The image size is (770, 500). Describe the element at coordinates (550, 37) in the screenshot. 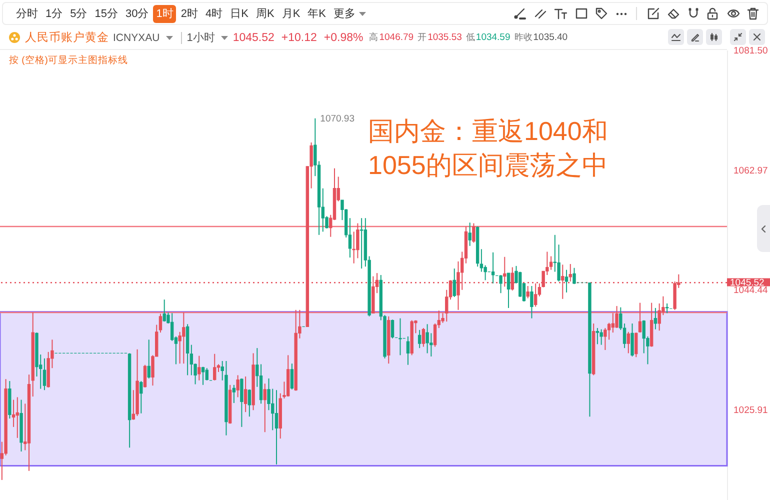

I see `text: 1035.40` at that location.